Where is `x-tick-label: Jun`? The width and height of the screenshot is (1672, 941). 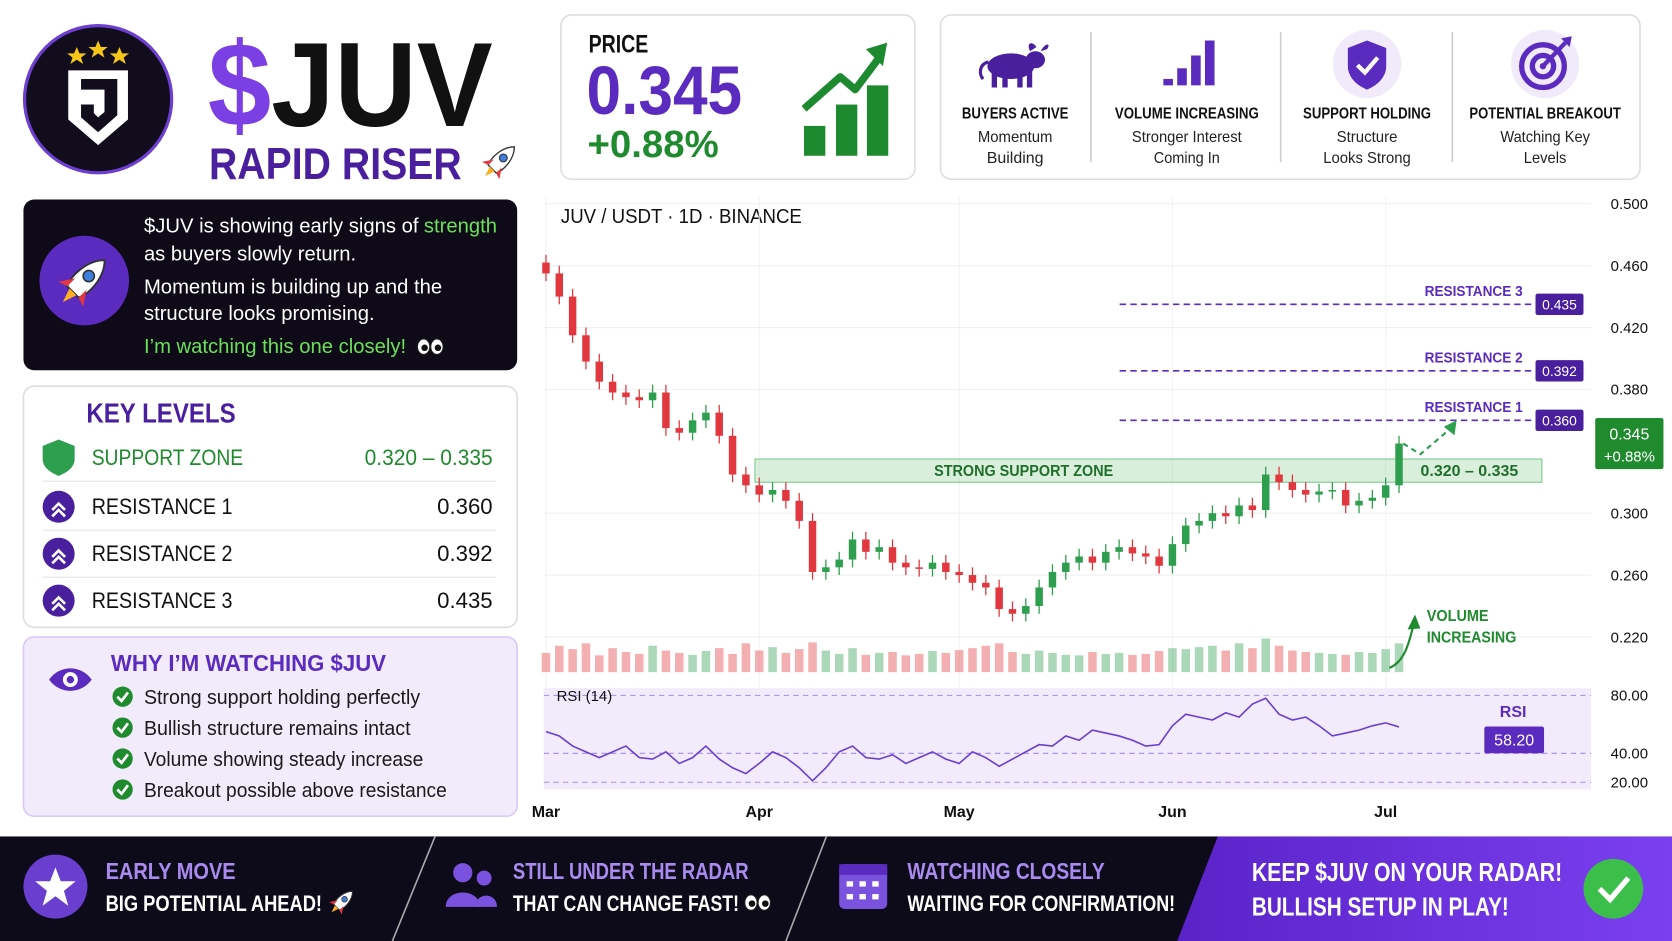
x-tick-label: Jun is located at coordinates (1172, 812).